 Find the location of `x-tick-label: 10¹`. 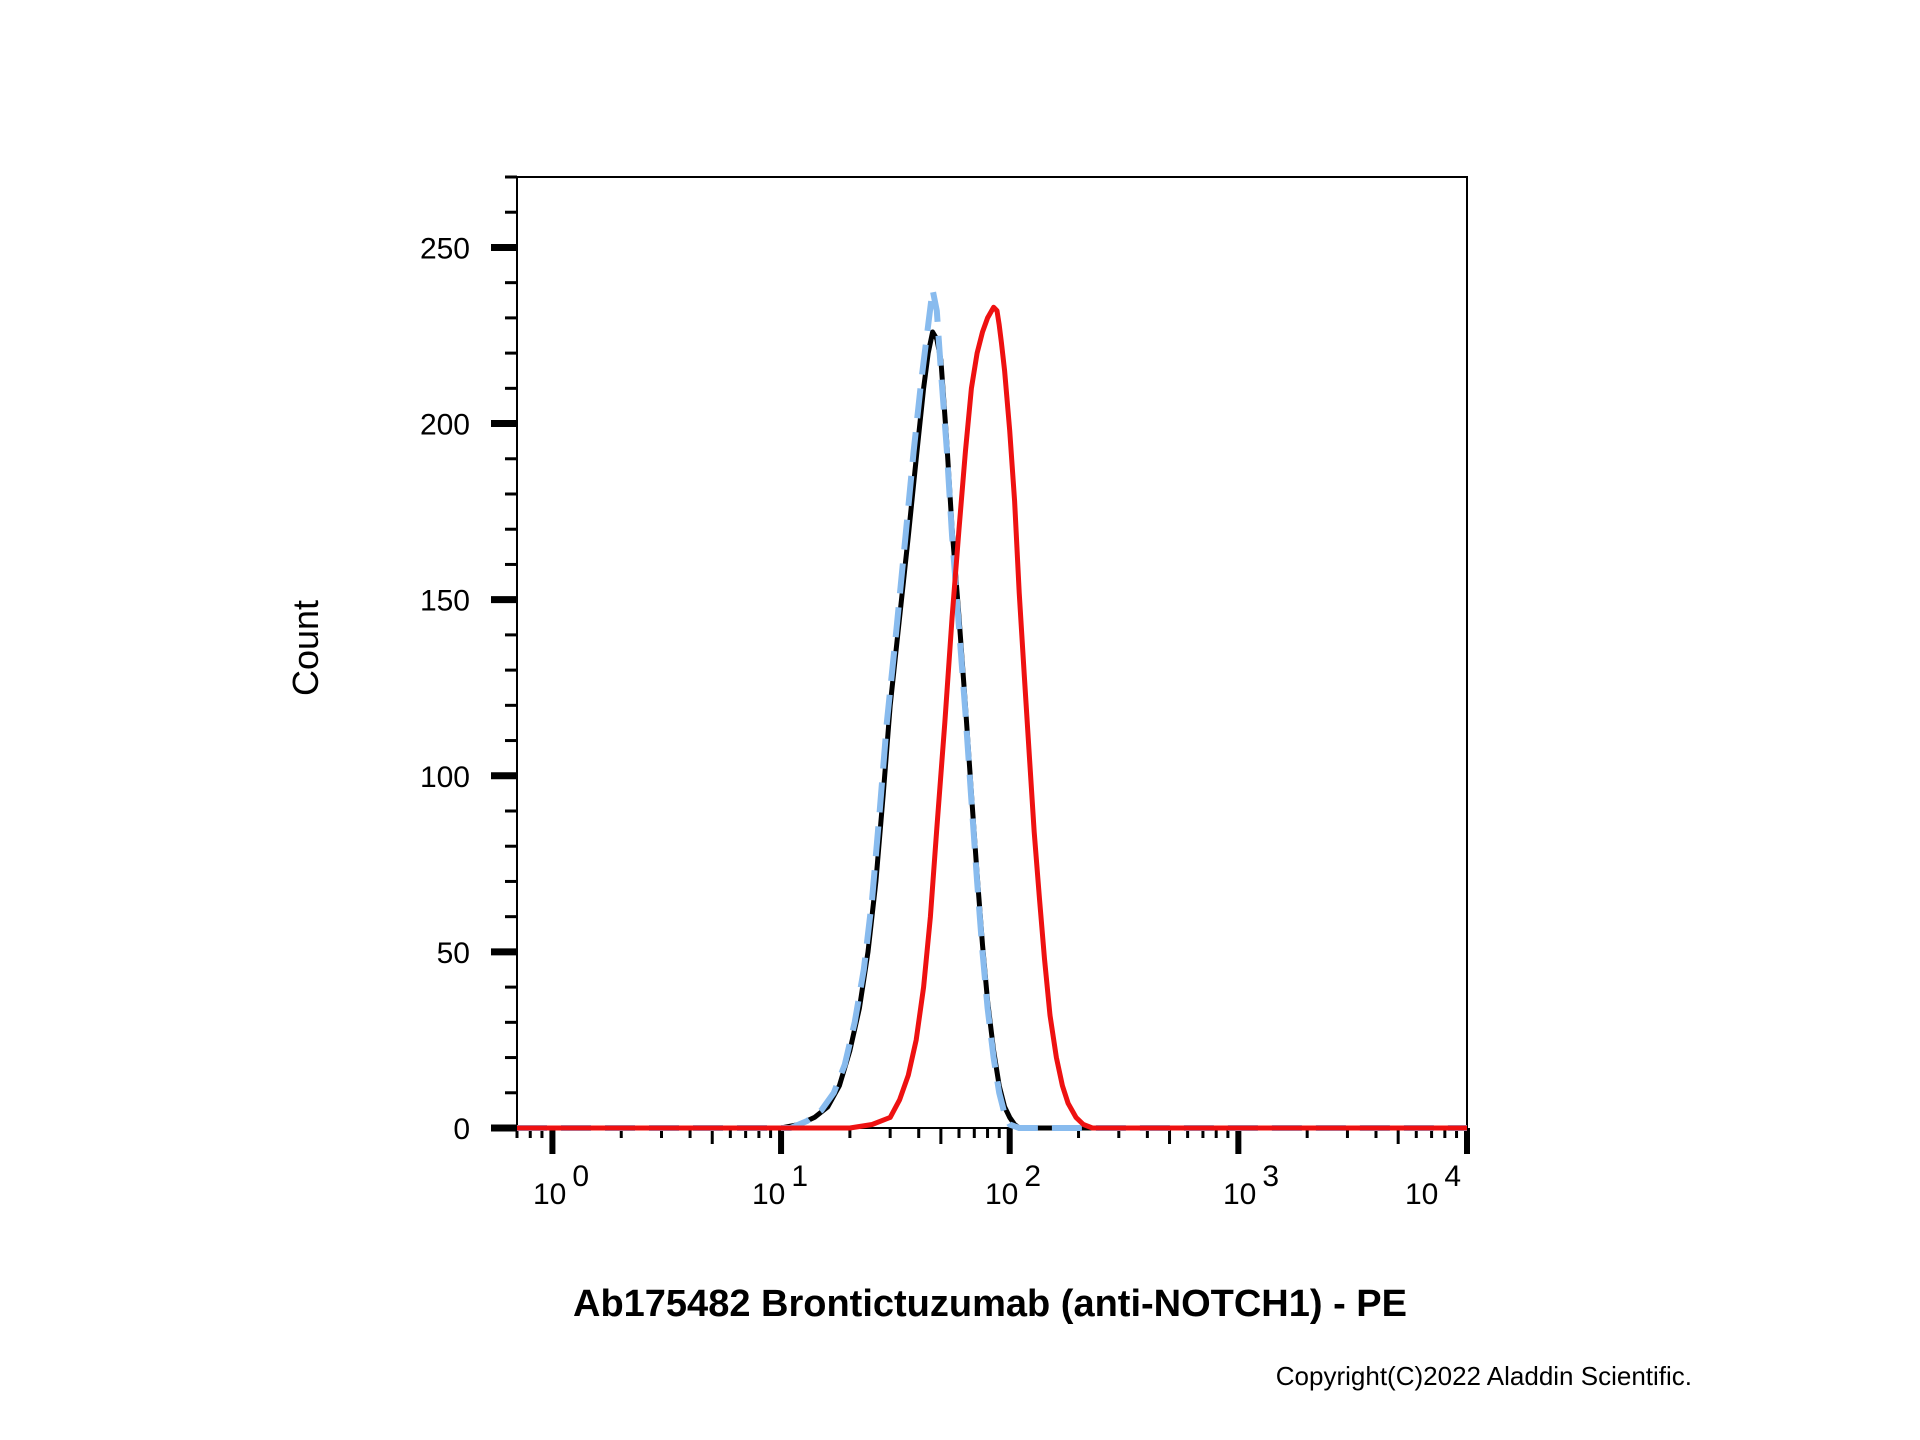

x-tick-label: 10¹ is located at coordinates (780, 1185).